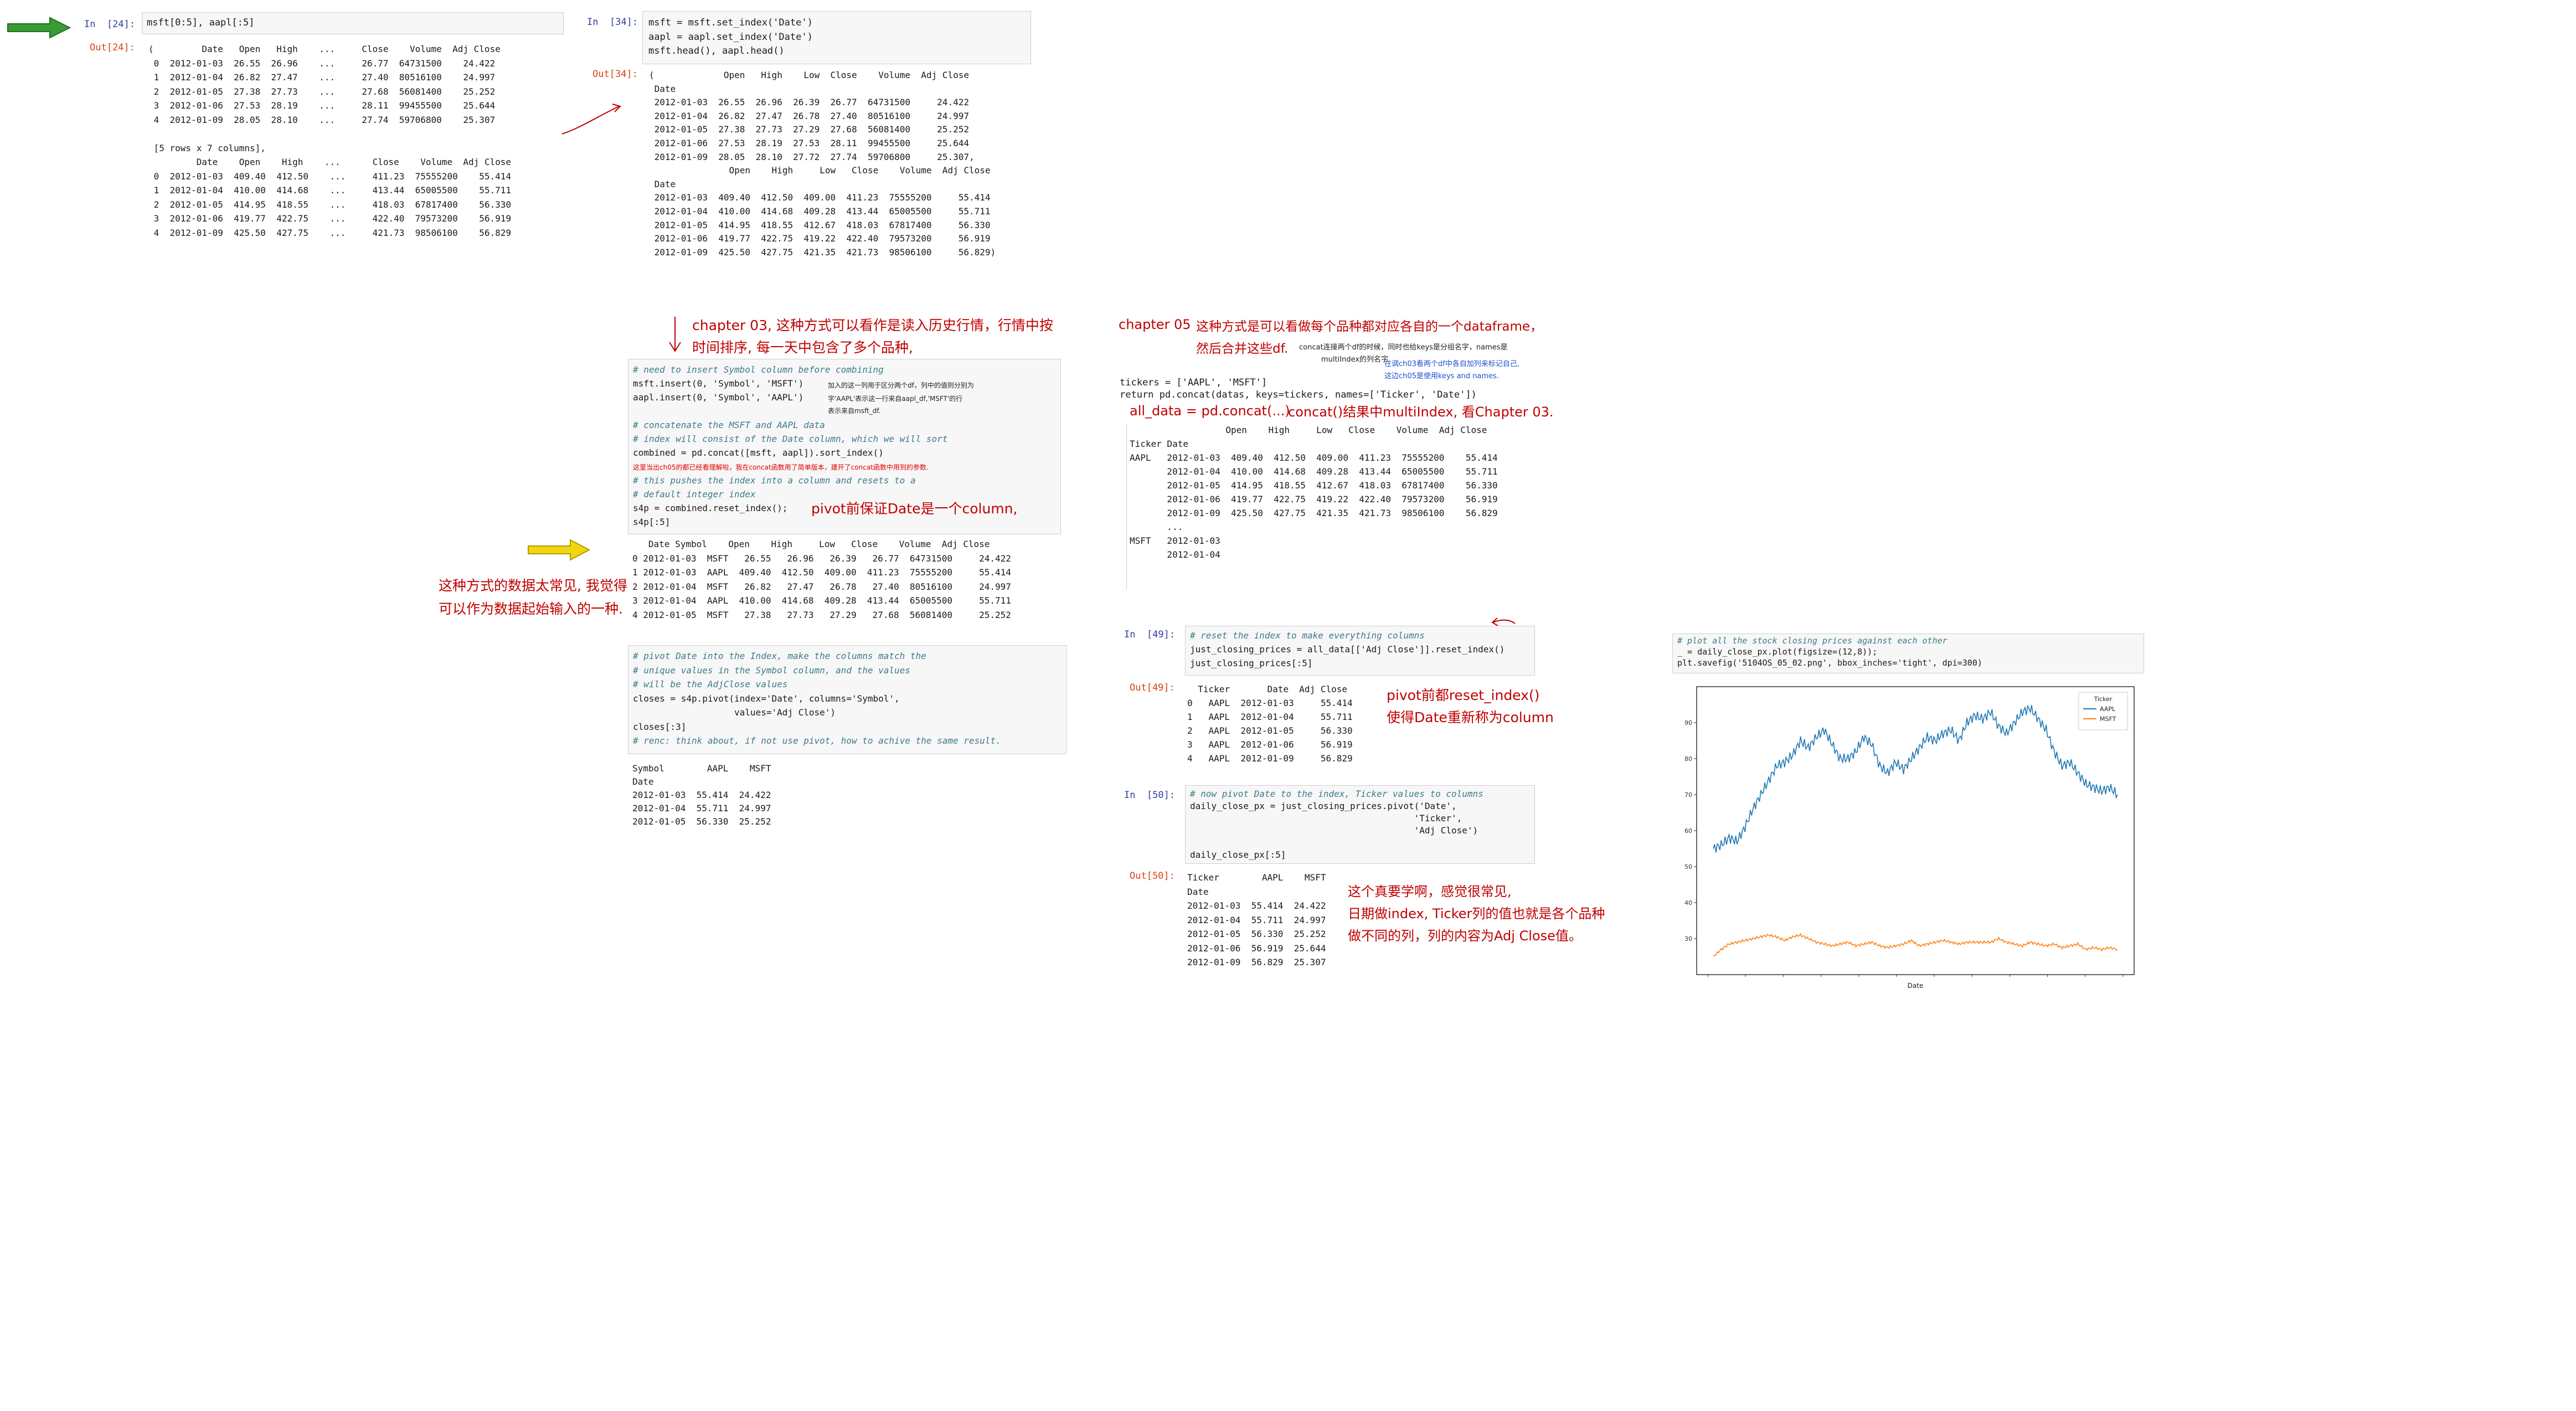 The width and height of the screenshot is (2576, 1411). Describe the element at coordinates (1470, 717) in the screenshot. I see `cell49-note2: 使得Date重新称为column` at that location.